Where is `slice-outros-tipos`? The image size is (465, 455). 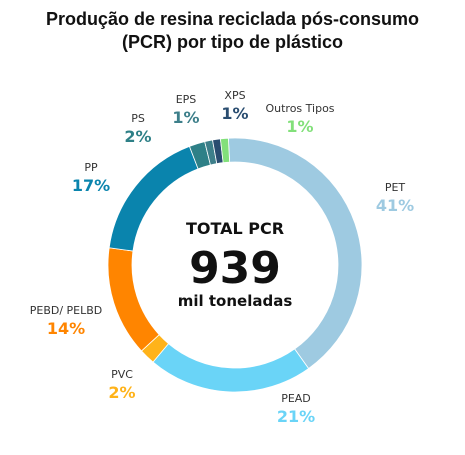 slice-outros-tipos is located at coordinates (225, 150).